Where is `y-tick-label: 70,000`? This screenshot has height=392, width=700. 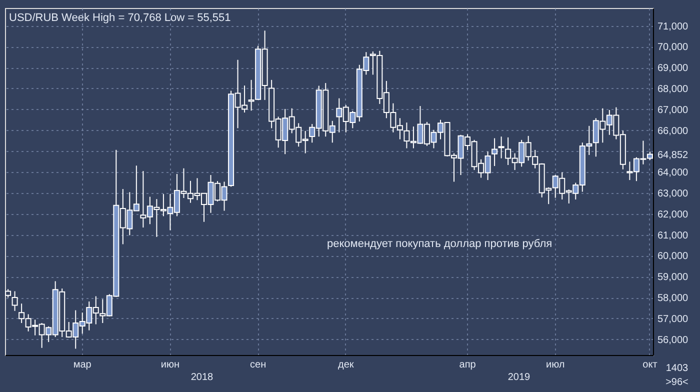 y-tick-label: 70,000 is located at coordinates (673, 48).